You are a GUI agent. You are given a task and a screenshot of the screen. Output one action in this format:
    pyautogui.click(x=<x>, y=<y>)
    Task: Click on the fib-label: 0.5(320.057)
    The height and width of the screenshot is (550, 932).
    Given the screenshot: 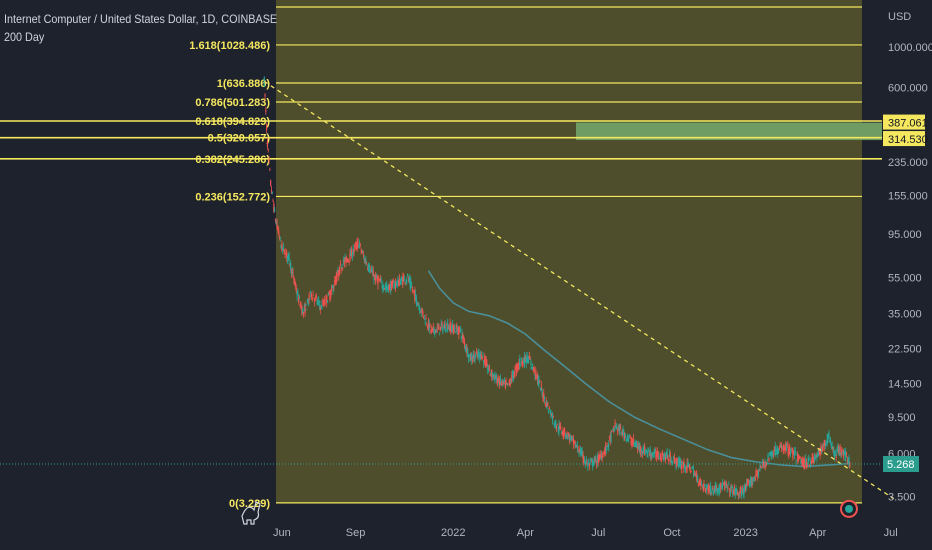 What is the action you would take?
    pyautogui.click(x=239, y=139)
    